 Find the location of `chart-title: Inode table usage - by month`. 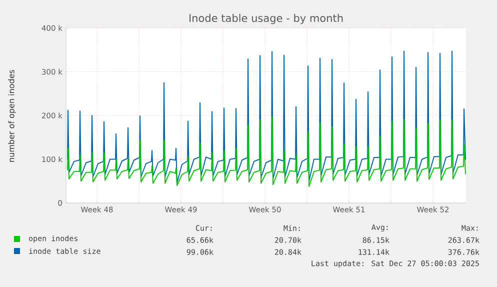

chart-title: Inode table usage - by month is located at coordinates (266, 19).